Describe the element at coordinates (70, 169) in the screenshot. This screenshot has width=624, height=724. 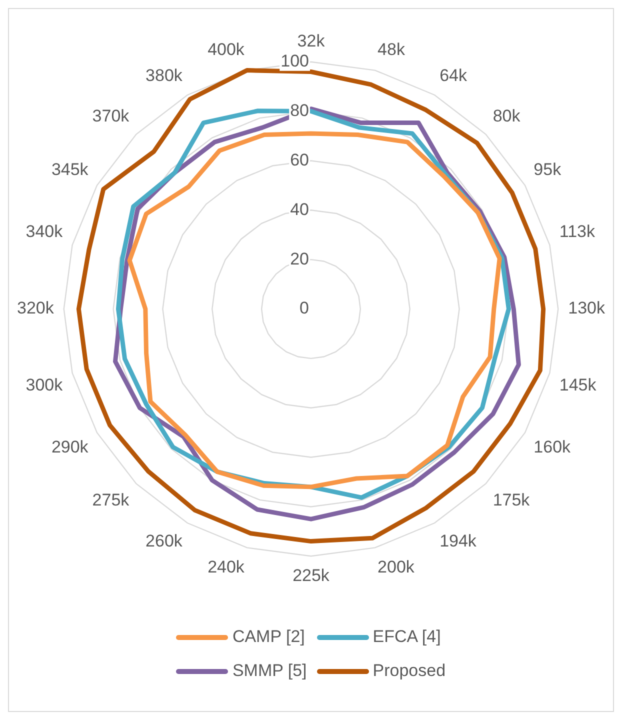
I see `spoke-label: 345k` at that location.